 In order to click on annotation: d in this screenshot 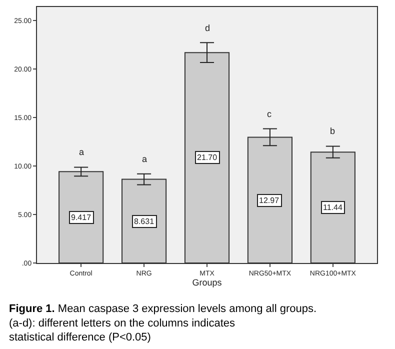, I will do `click(207, 28)`.